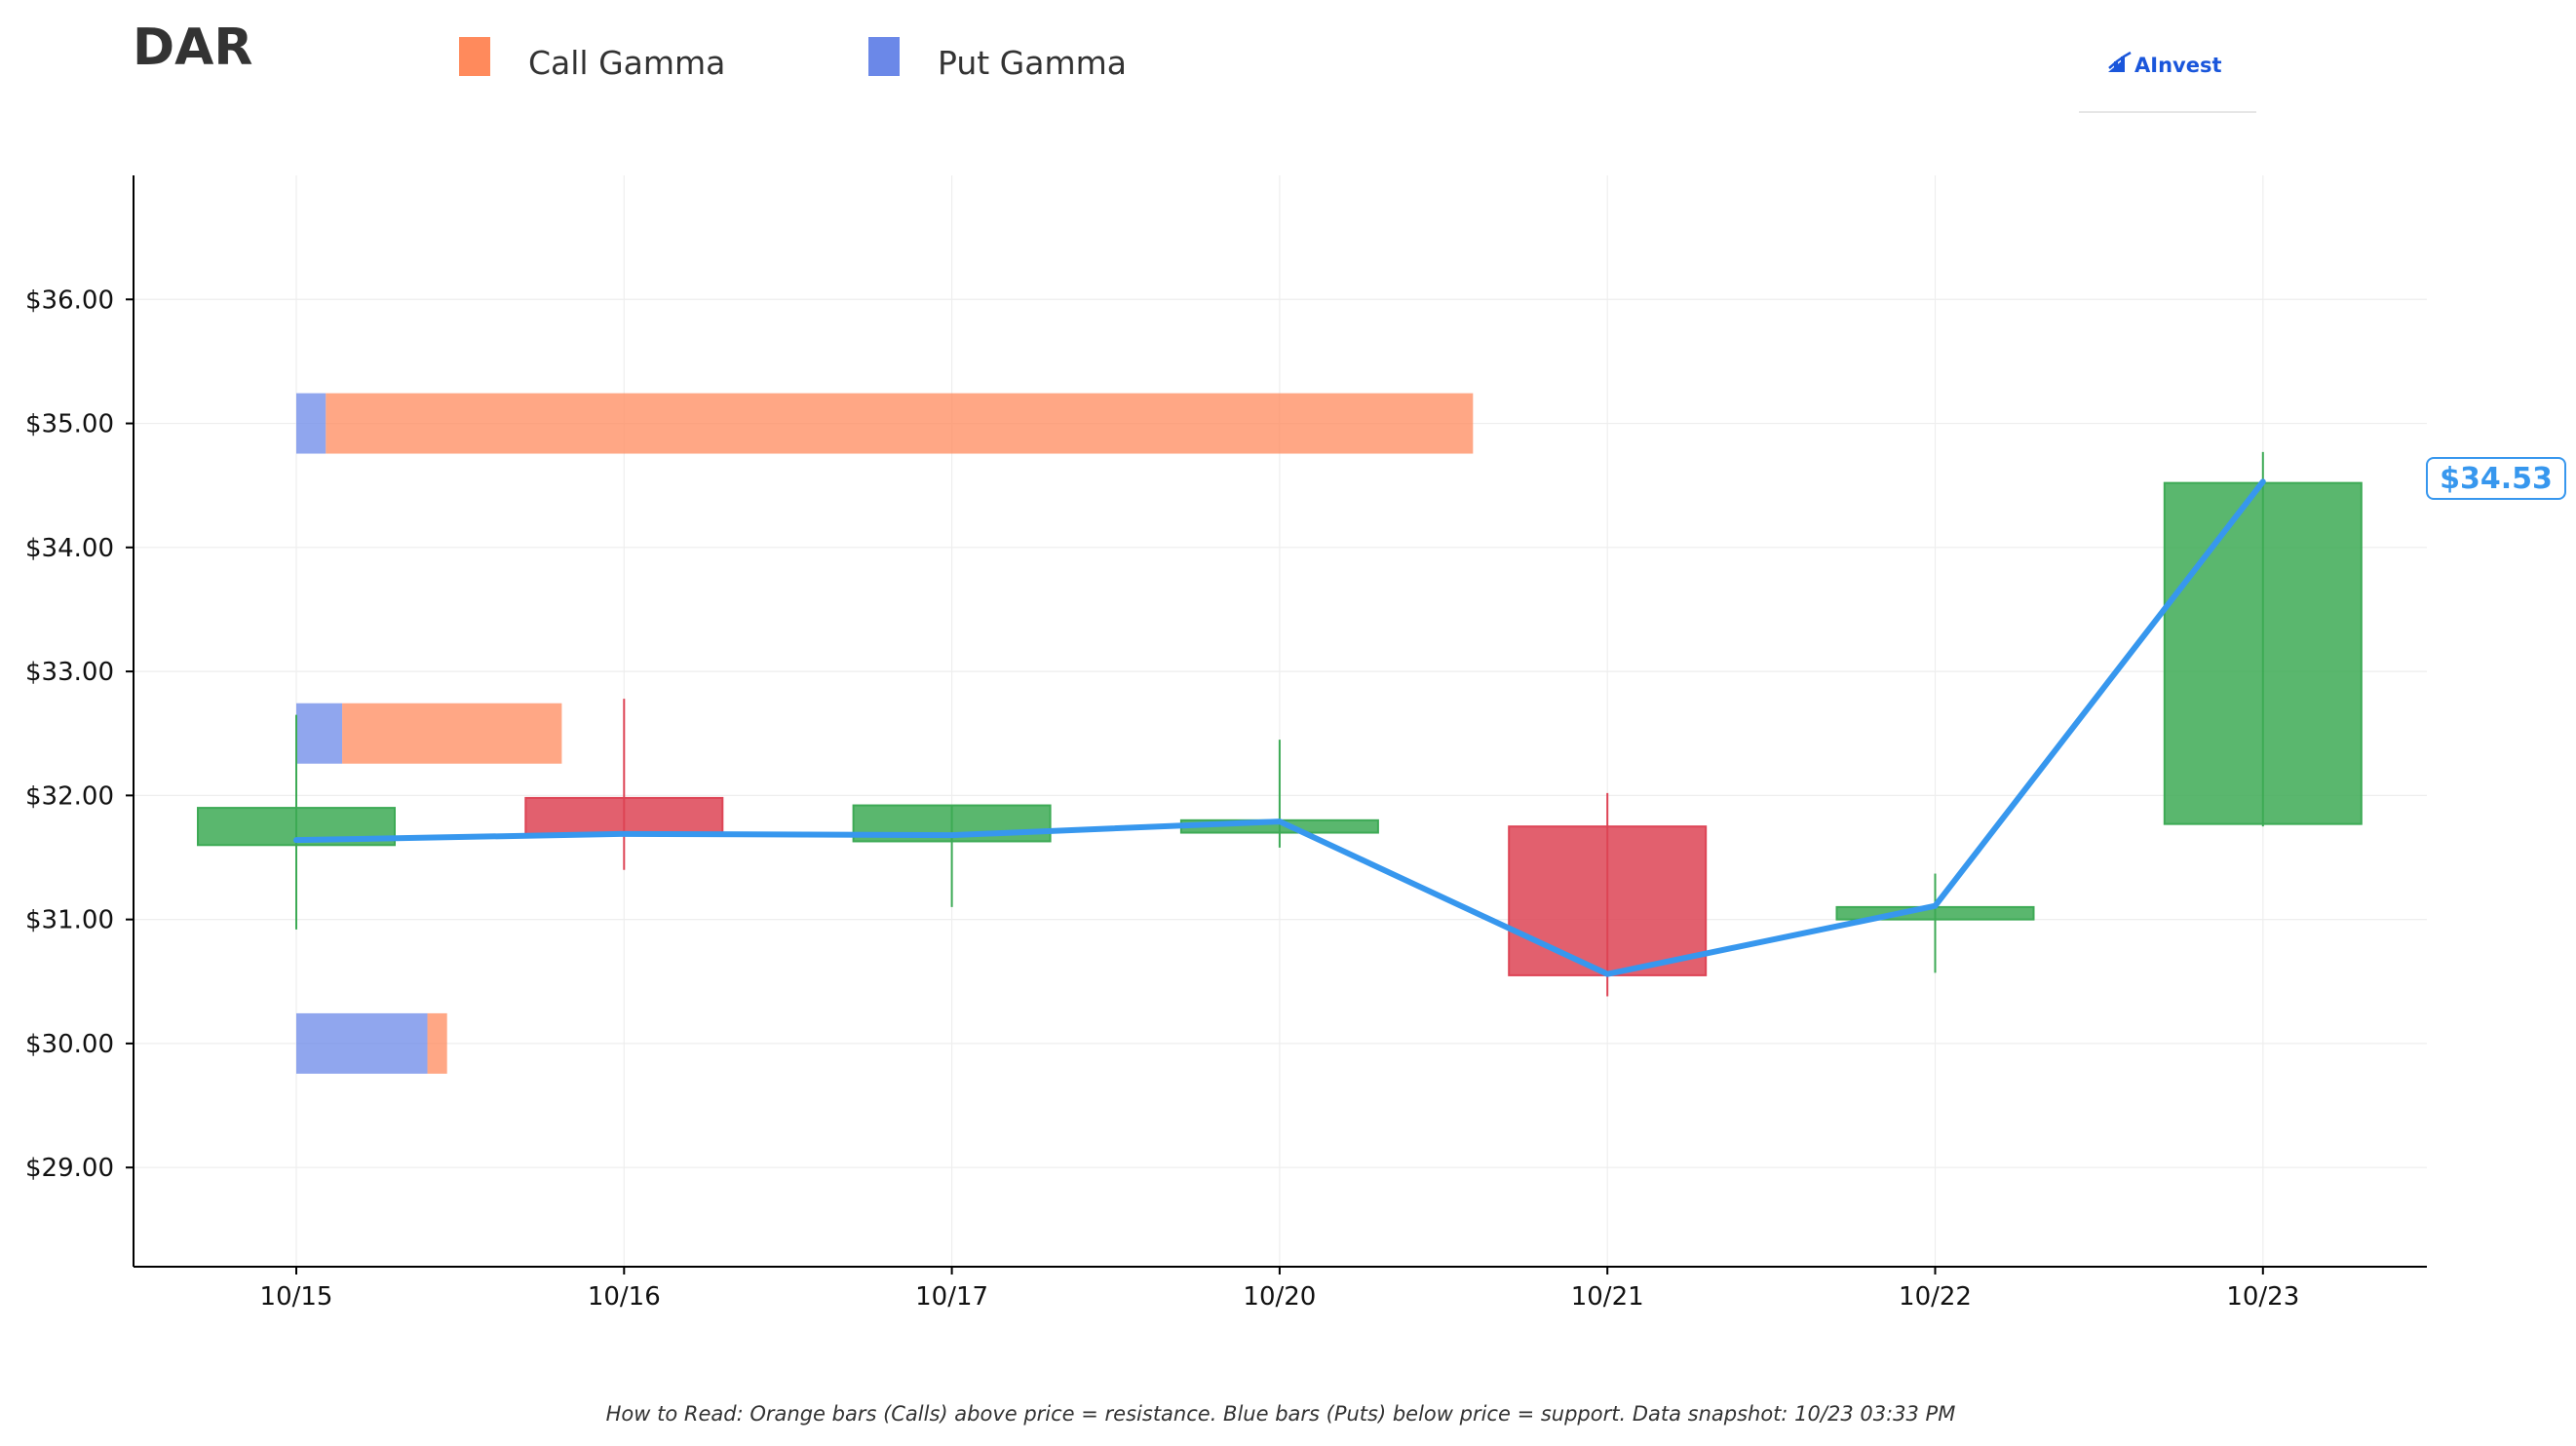 The width and height of the screenshot is (2576, 1446). I want to click on brand-logo: AInvest, so click(2167, 82).